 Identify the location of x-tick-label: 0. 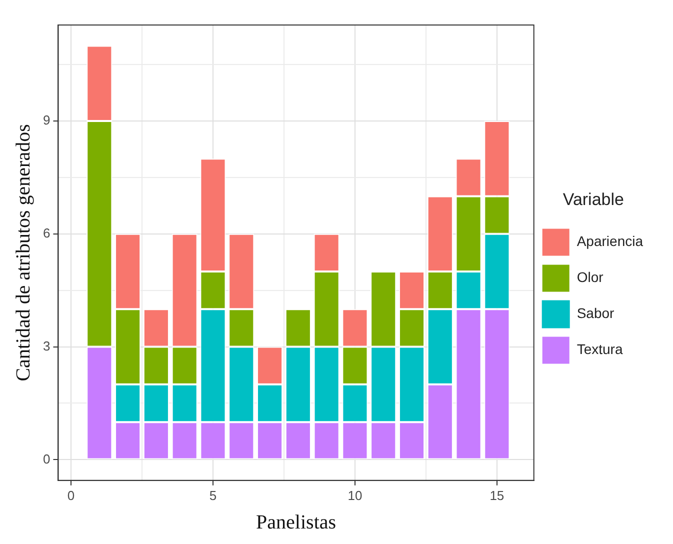
(71, 495).